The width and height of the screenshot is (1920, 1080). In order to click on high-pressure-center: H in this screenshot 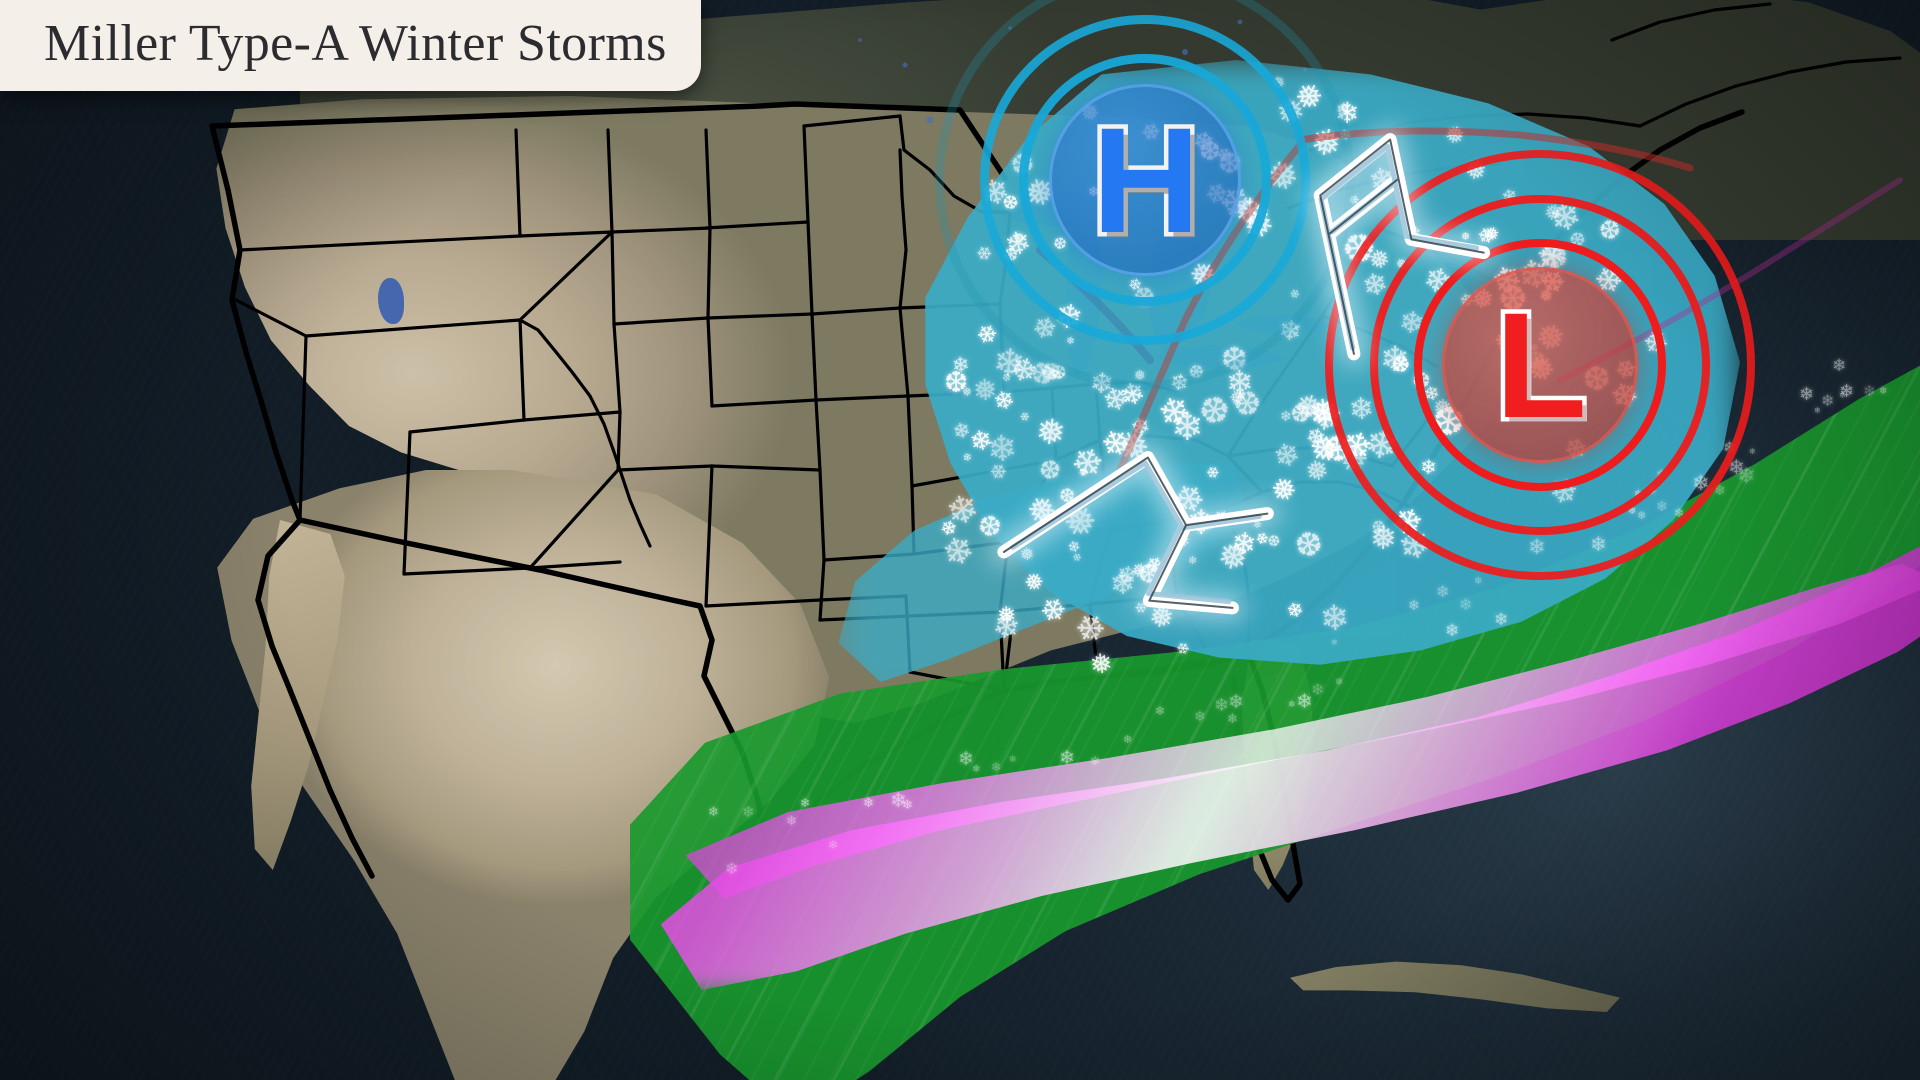, I will do `click(1145, 195)`.